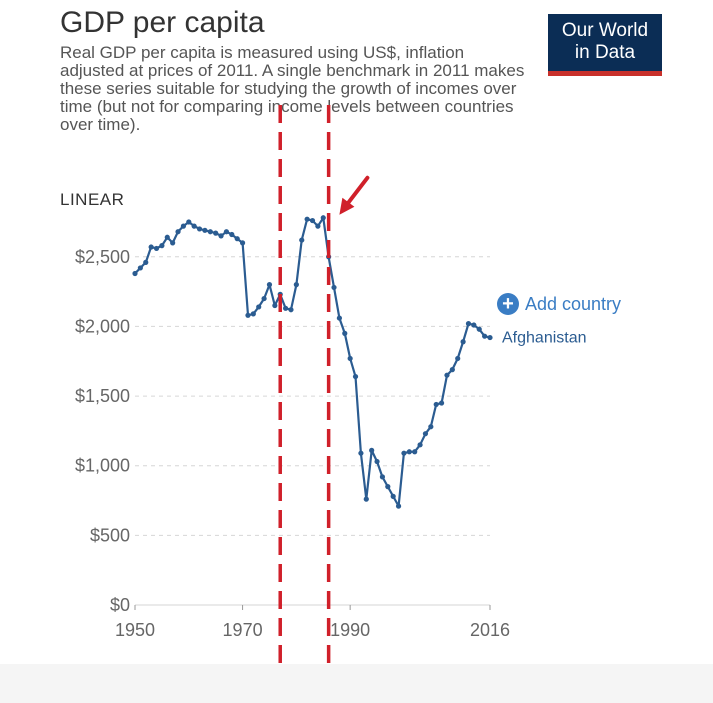 The height and width of the screenshot is (703, 713). Describe the element at coordinates (605, 30) in the screenshot. I see `logo-line-1: Our World` at that location.